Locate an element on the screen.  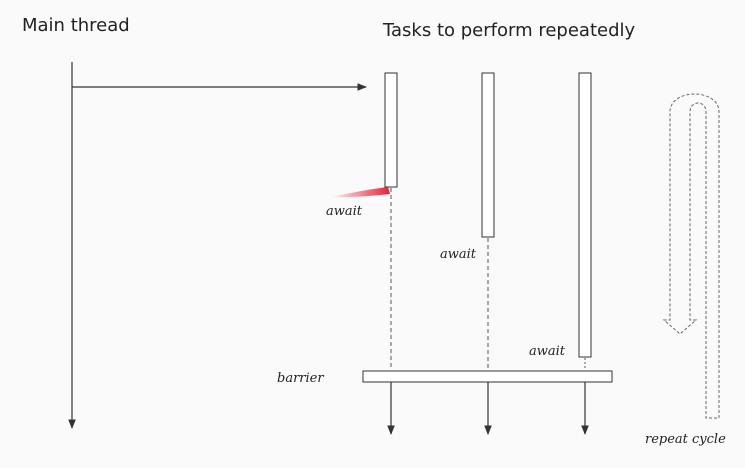
tasks-title: Tasks to perform repeatedly is located at coordinates (509, 30).